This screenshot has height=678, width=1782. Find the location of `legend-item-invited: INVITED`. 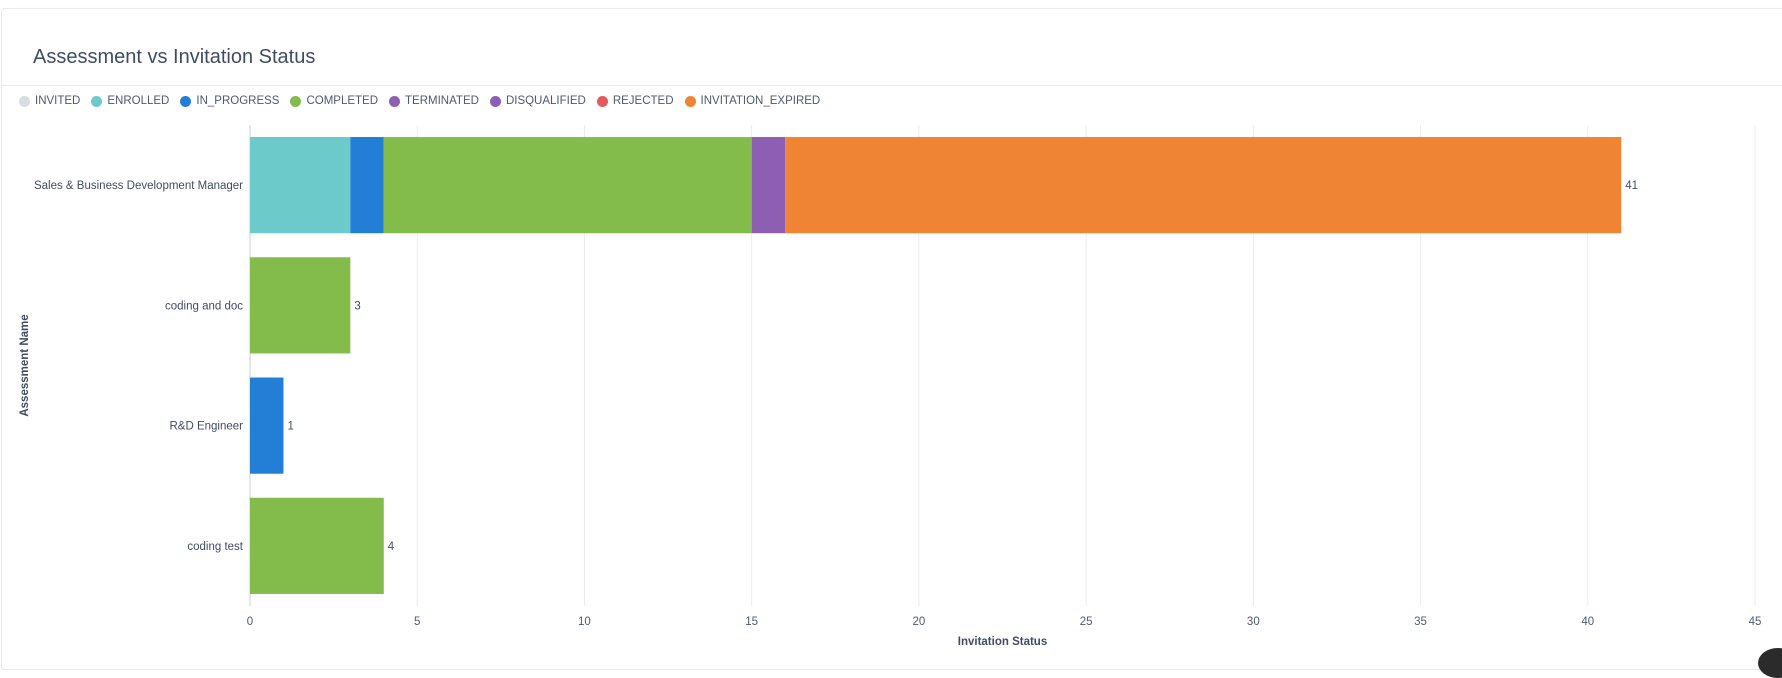

legend-item-invited: INVITED is located at coordinates (49, 101).